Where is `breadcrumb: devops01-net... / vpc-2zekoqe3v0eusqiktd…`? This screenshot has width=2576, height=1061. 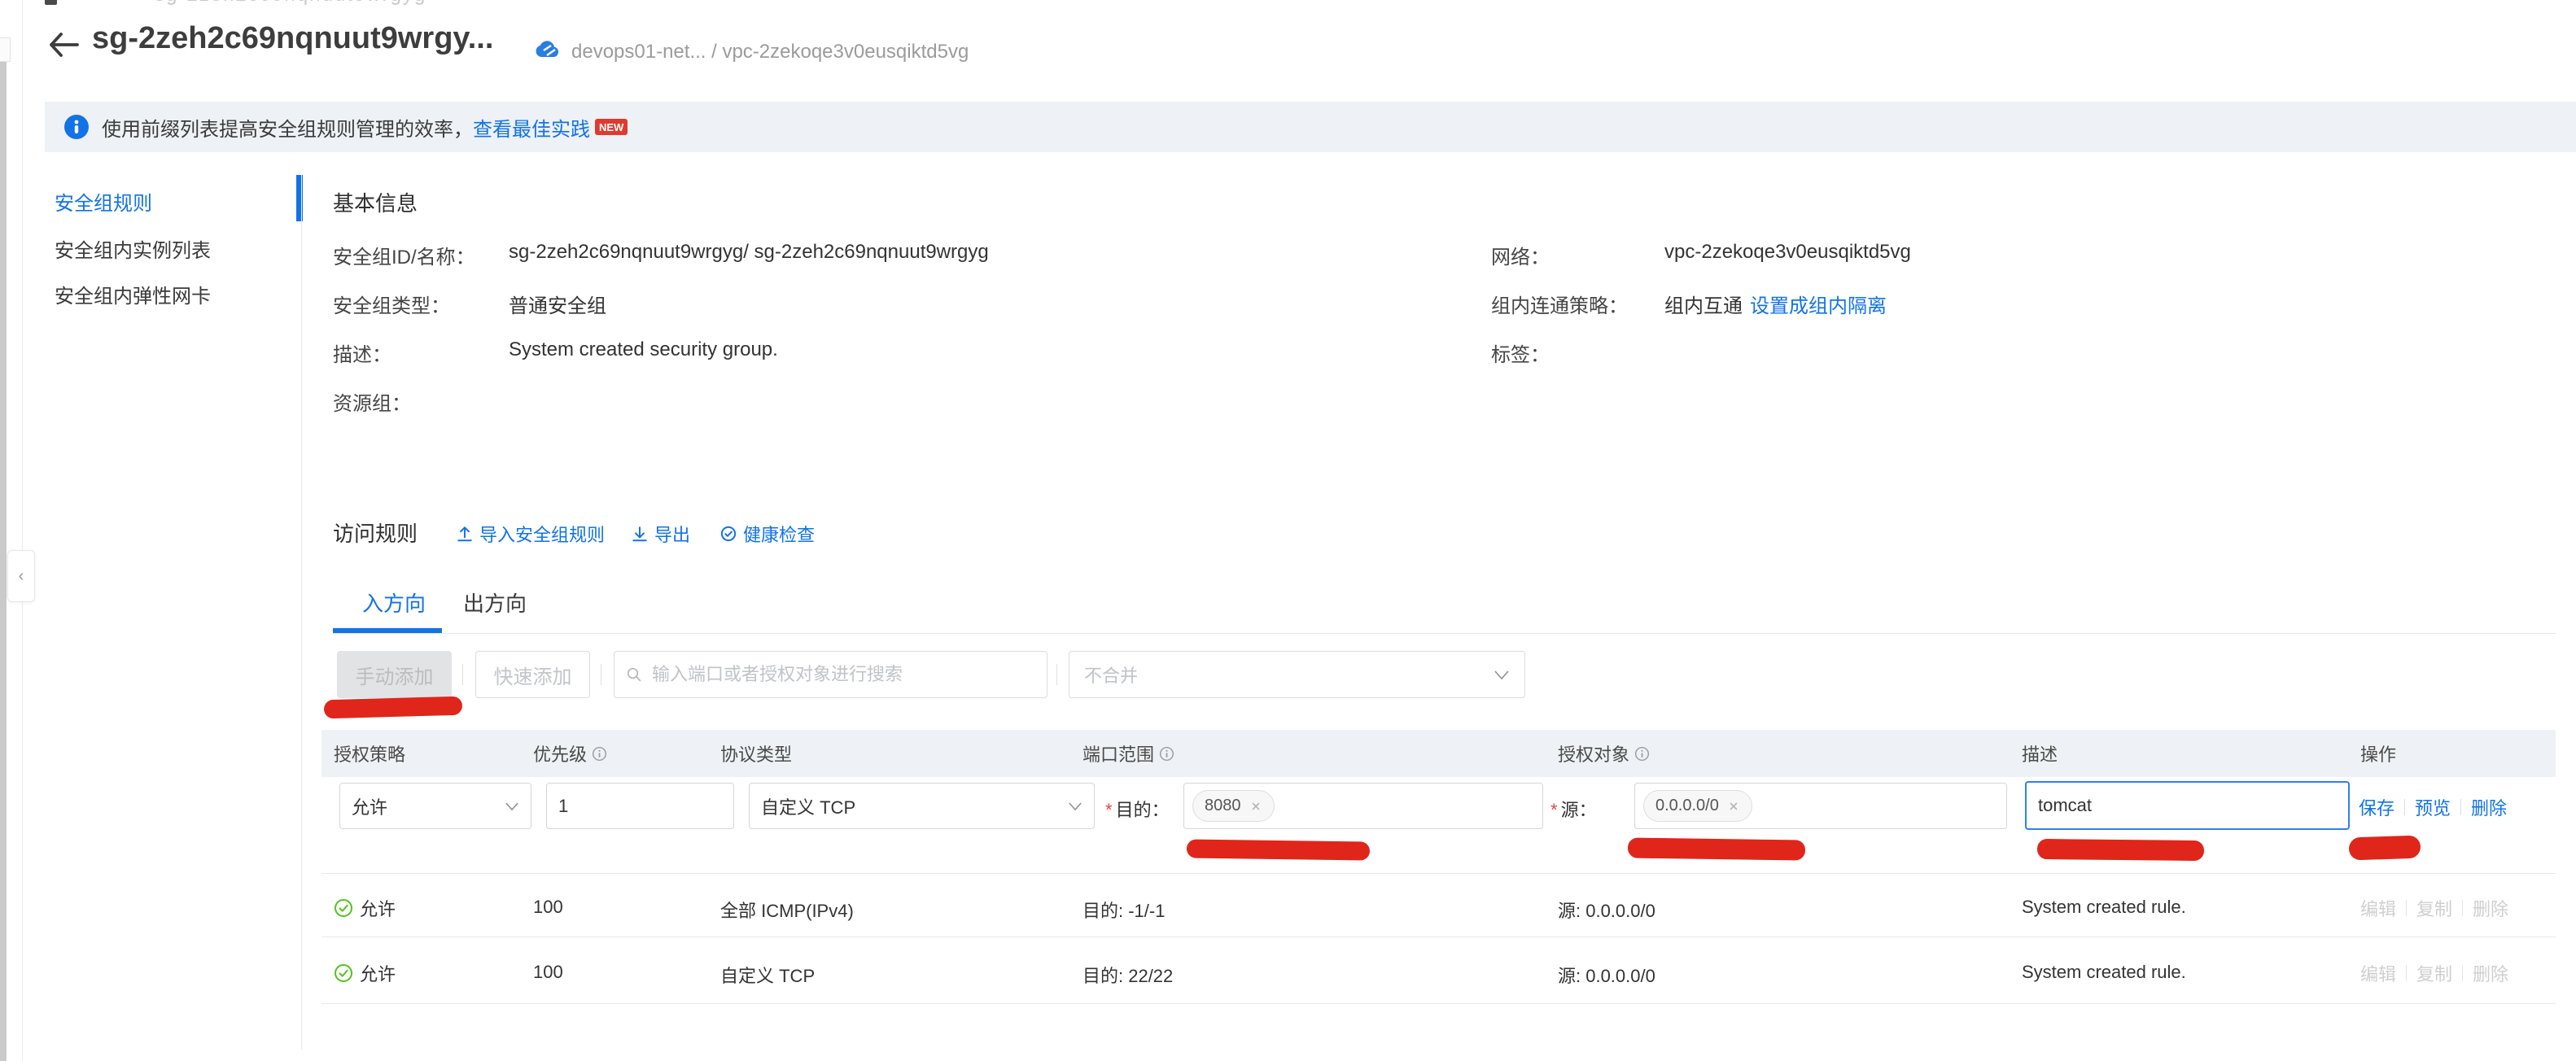 breadcrumb: devops01-net... / vpc-2zekoqe3v0eusqiktd… is located at coordinates (770, 52).